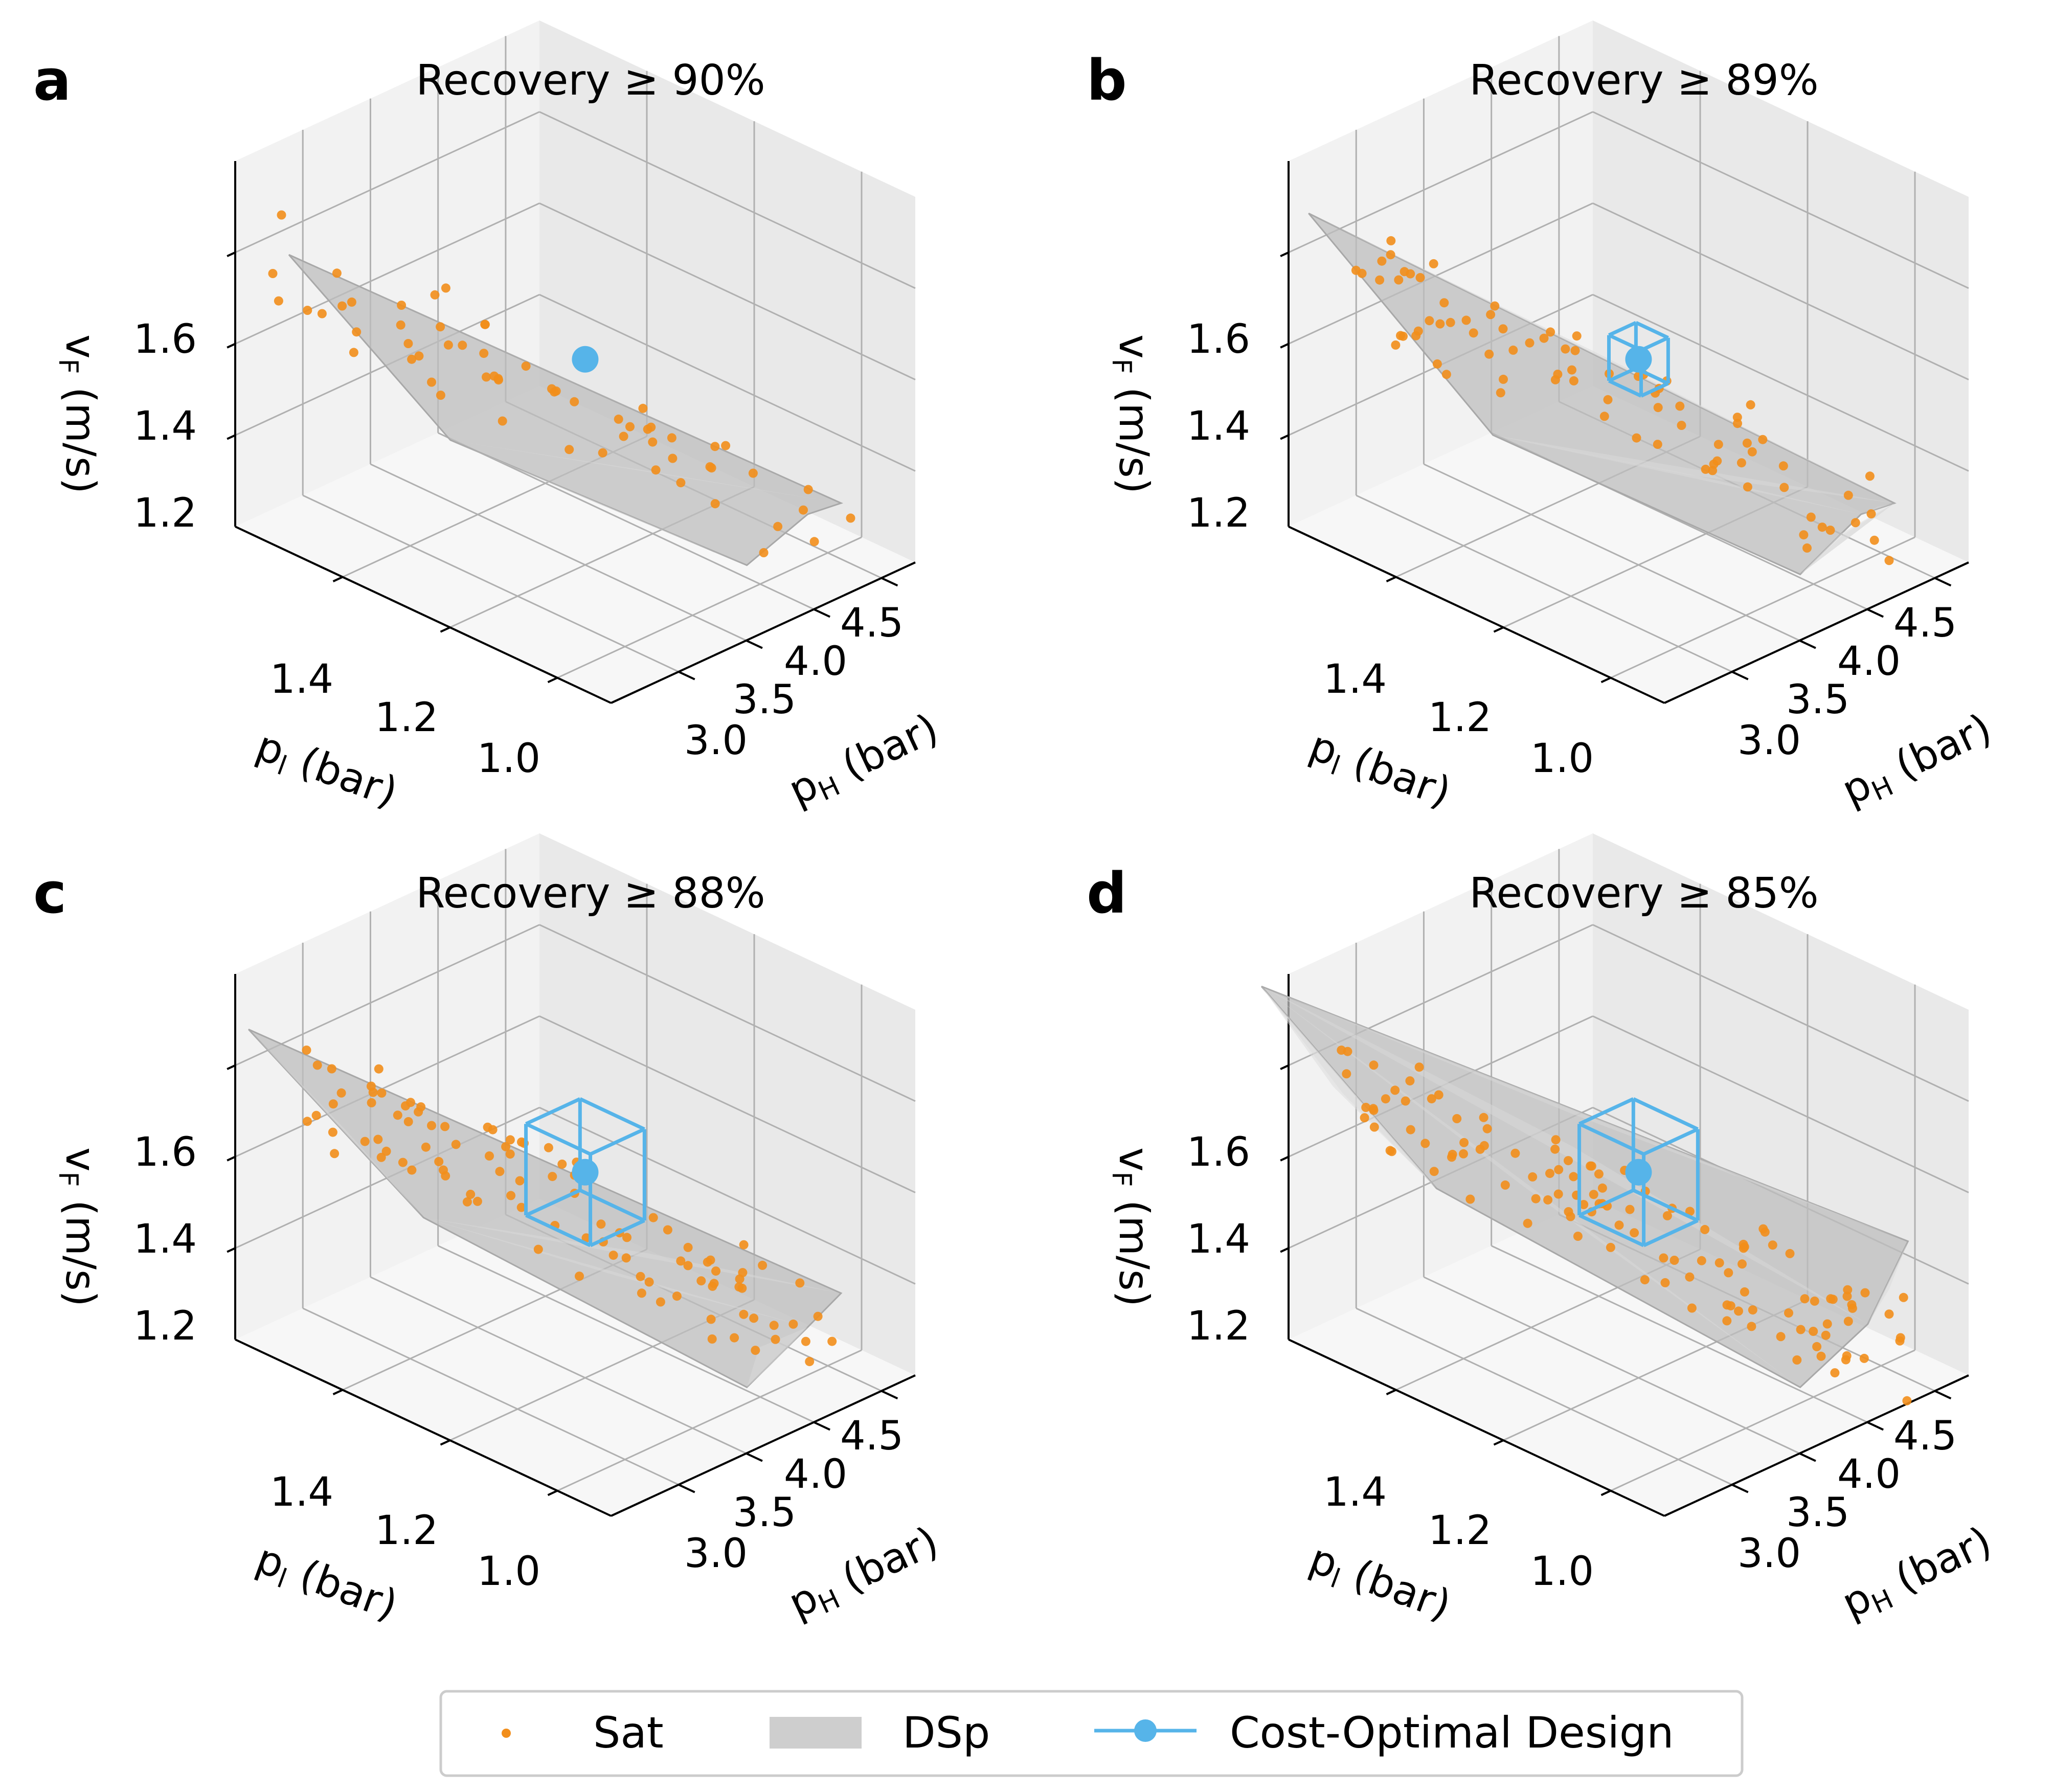  Describe the element at coordinates (1643, 80) in the screenshot. I see `panel-title: Recovery ≥ 89%` at that location.